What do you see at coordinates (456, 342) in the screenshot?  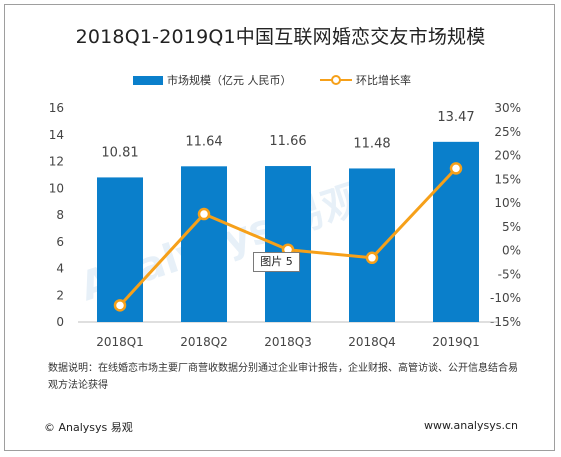 I see `x-tick-label: 2019Q1` at bounding box center [456, 342].